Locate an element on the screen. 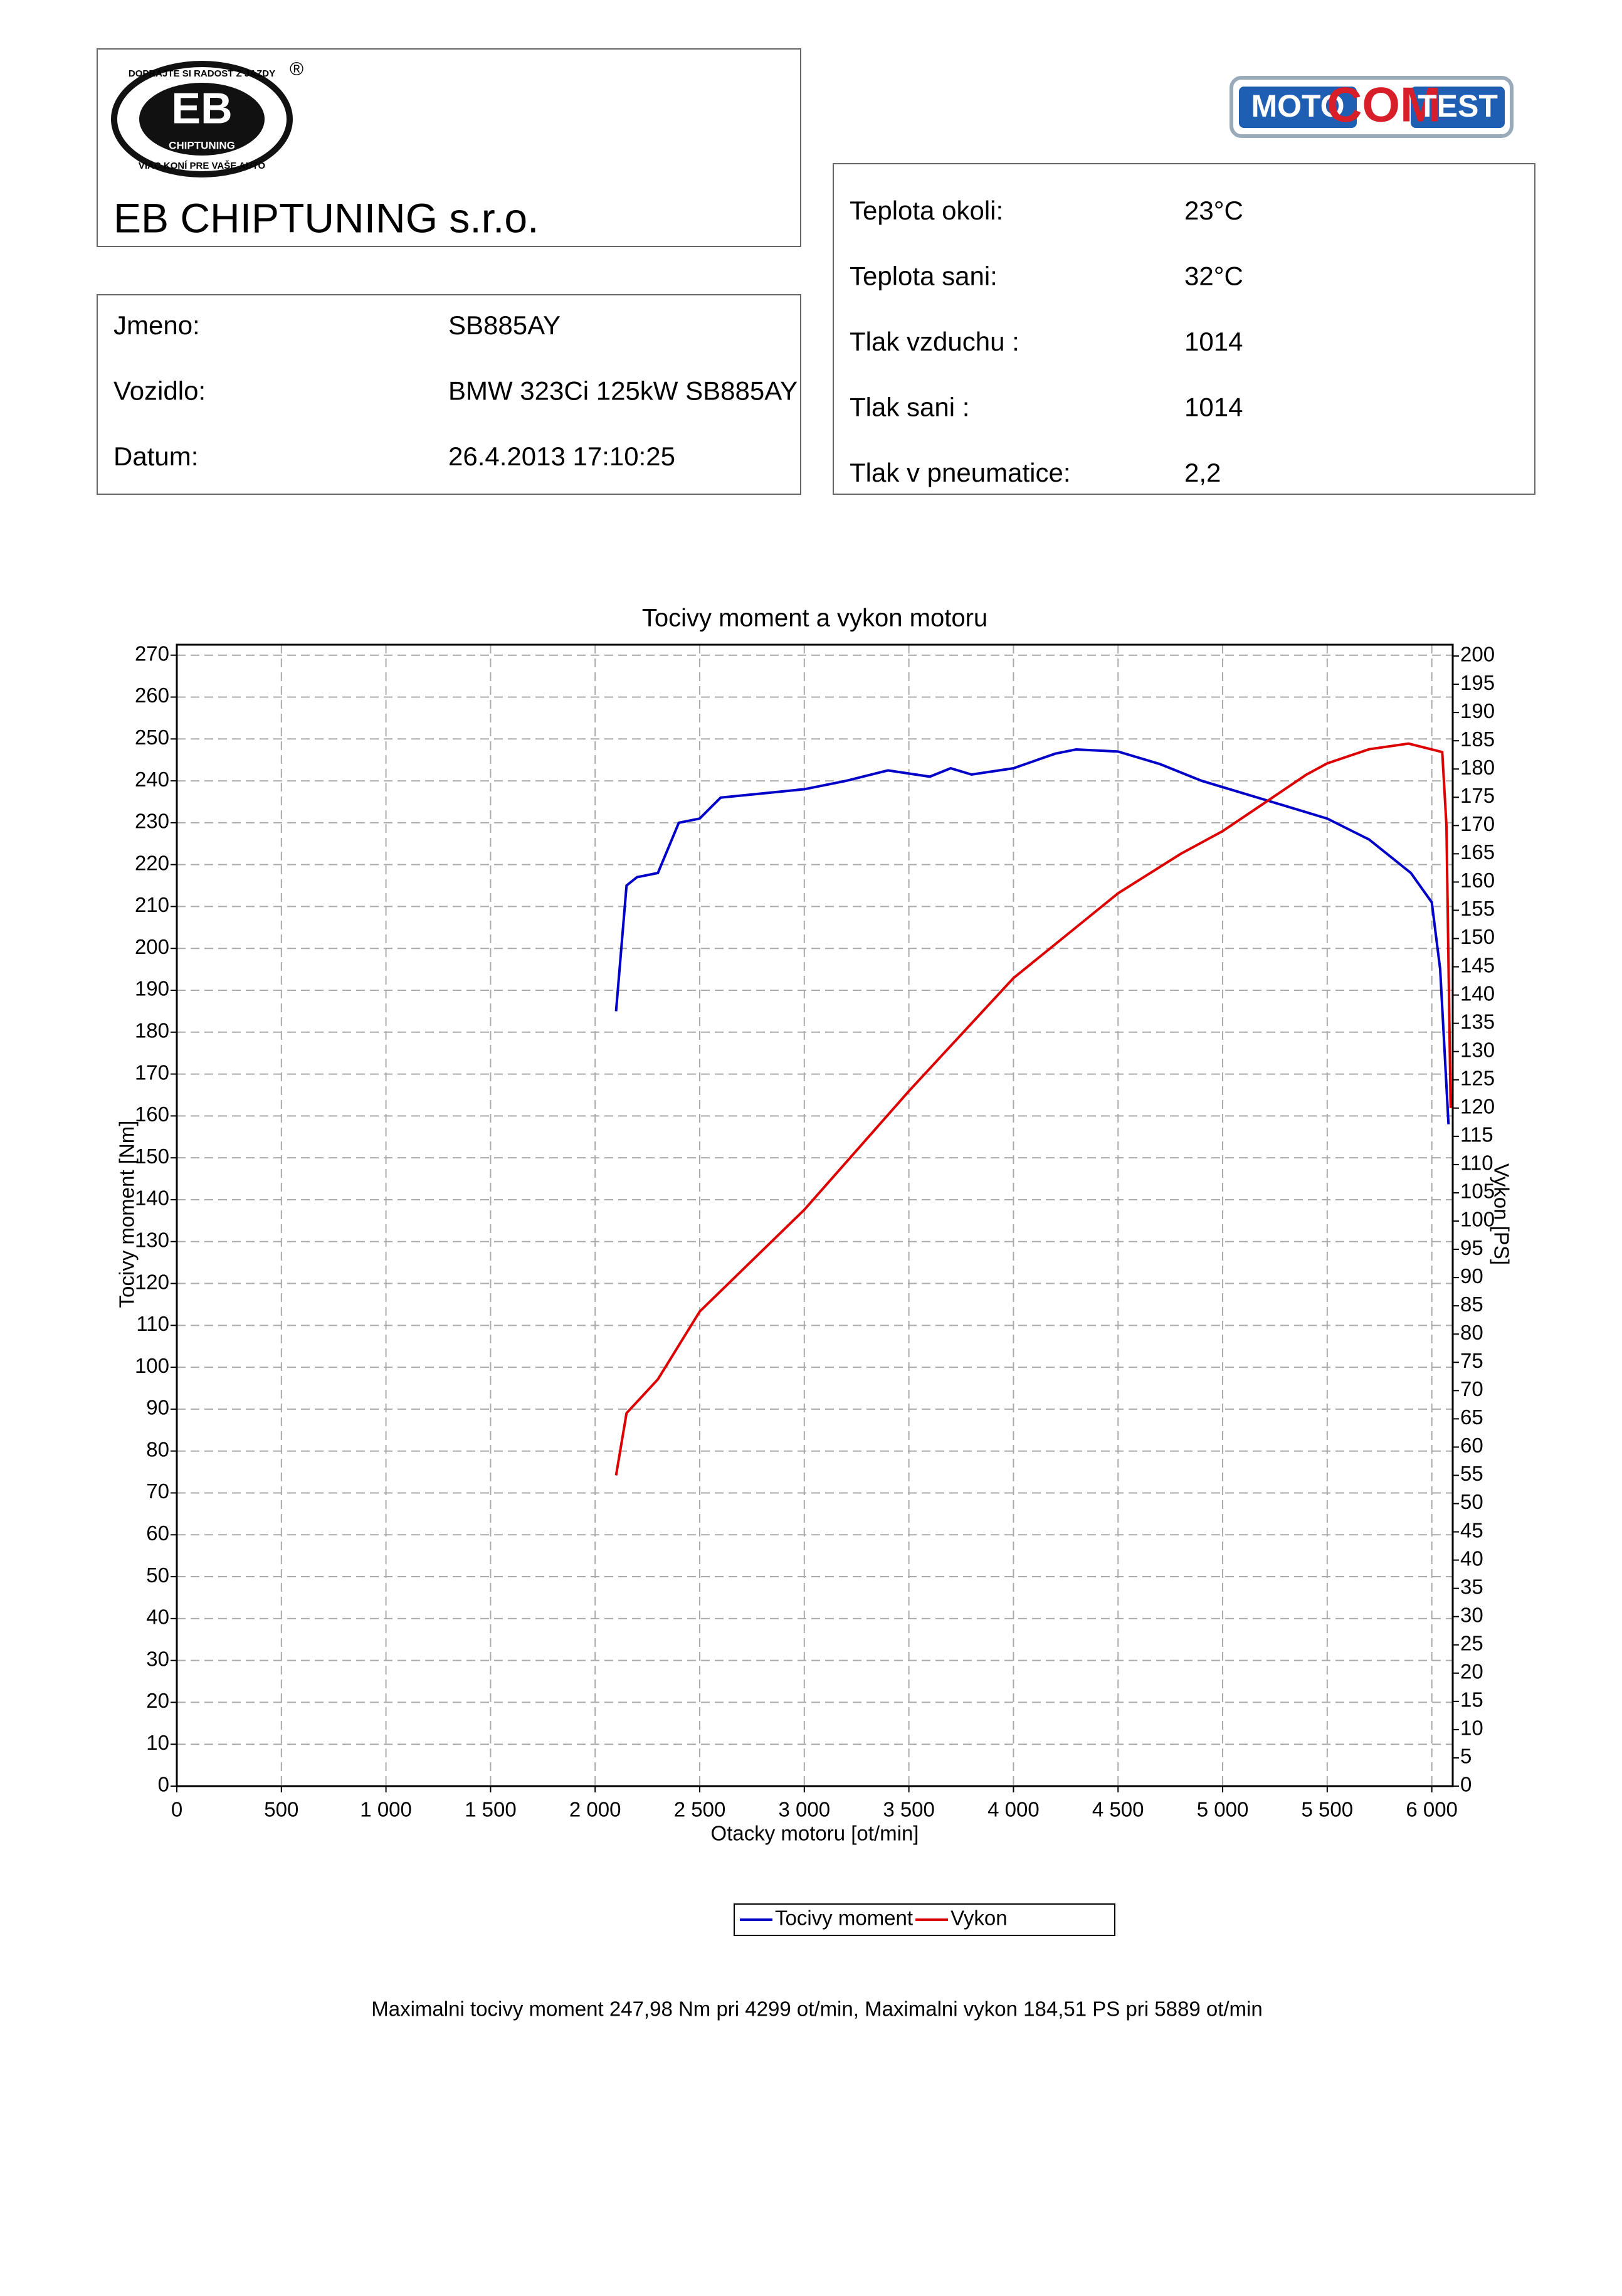 The height and width of the screenshot is (2296, 1622). y2-tick-label: 75 is located at coordinates (1472, 1360).